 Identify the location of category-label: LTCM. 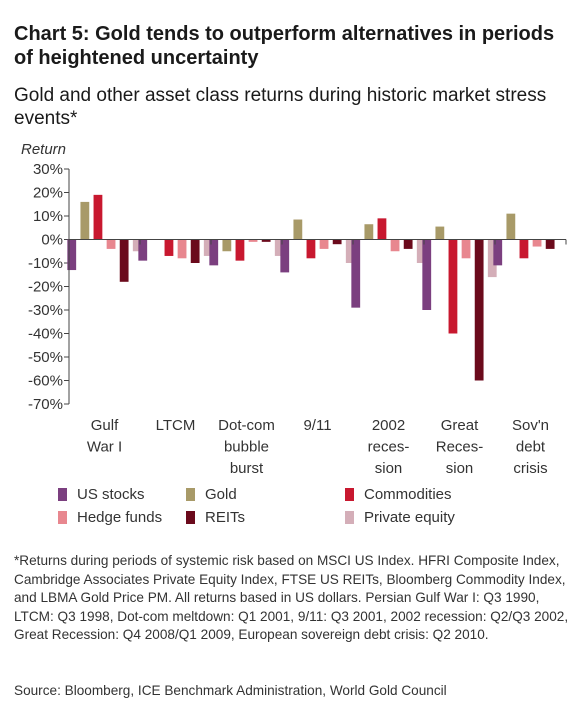
(176, 425).